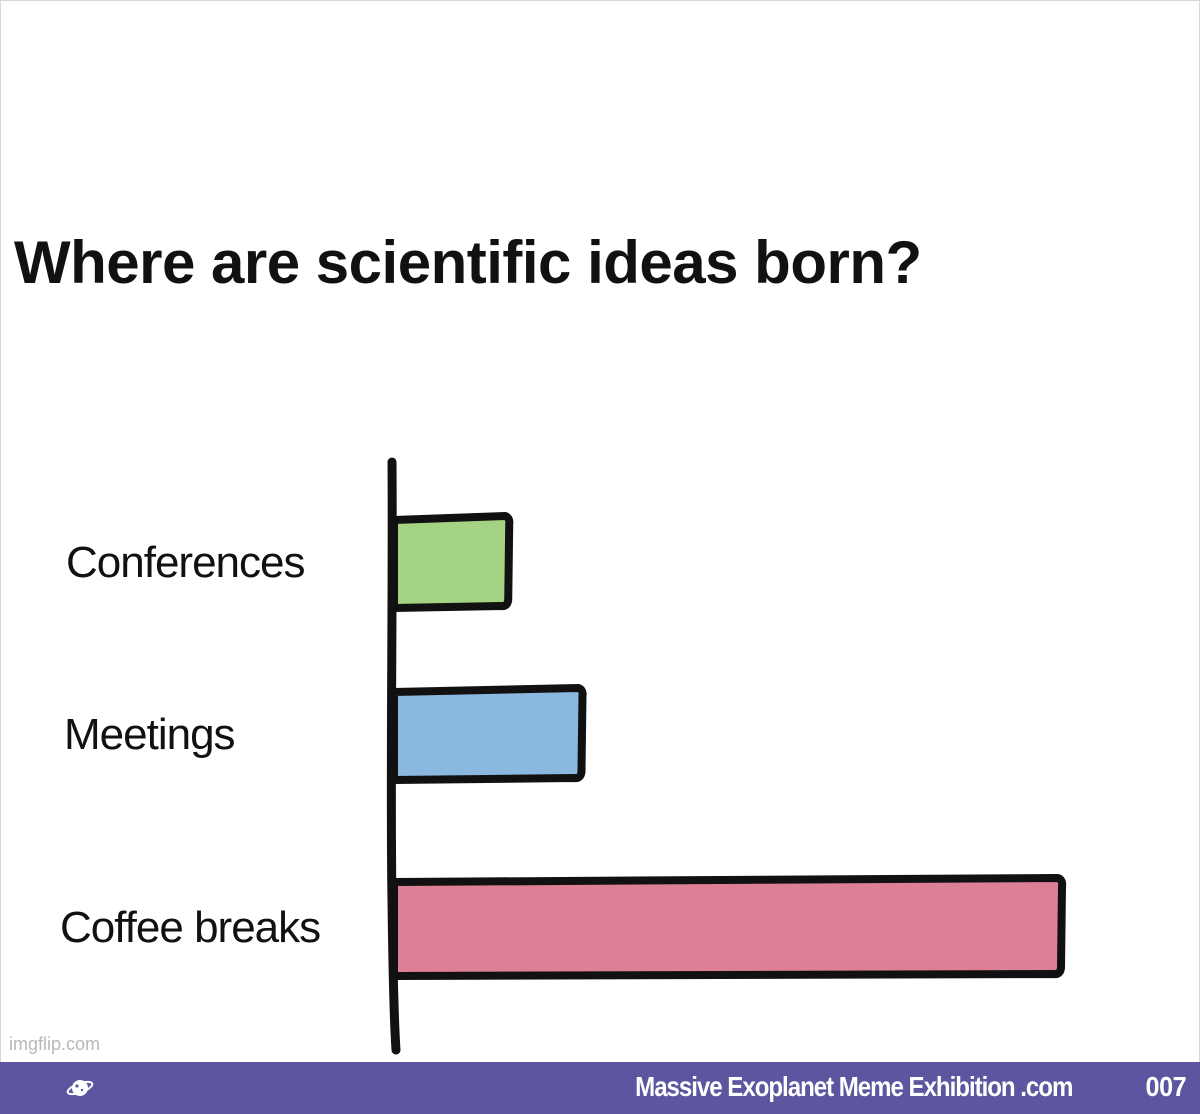 This screenshot has height=1114, width=1200. Describe the element at coordinates (185, 562) in the screenshot. I see `category-label-conferences: Conferences` at that location.